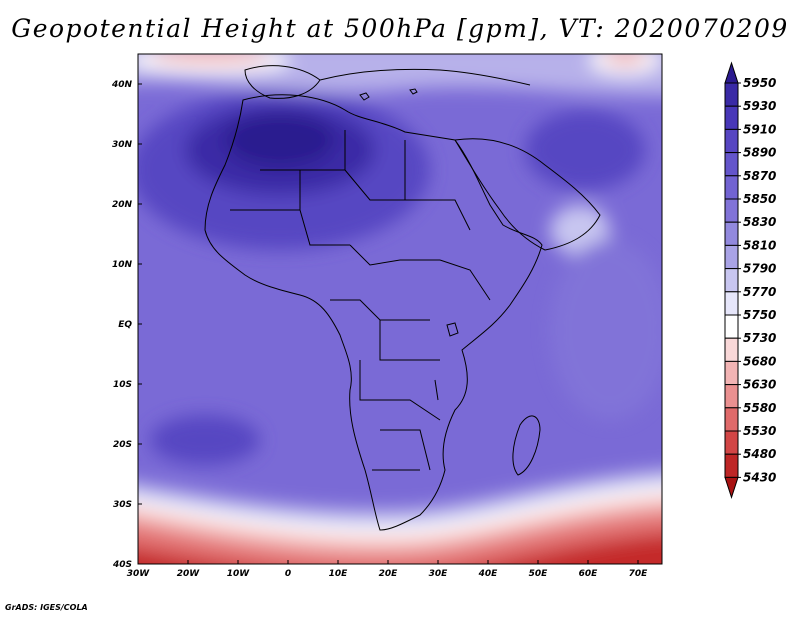 This screenshot has width=800, height=618. I want to click on colorbar-level-label: 5930, so click(759, 106).